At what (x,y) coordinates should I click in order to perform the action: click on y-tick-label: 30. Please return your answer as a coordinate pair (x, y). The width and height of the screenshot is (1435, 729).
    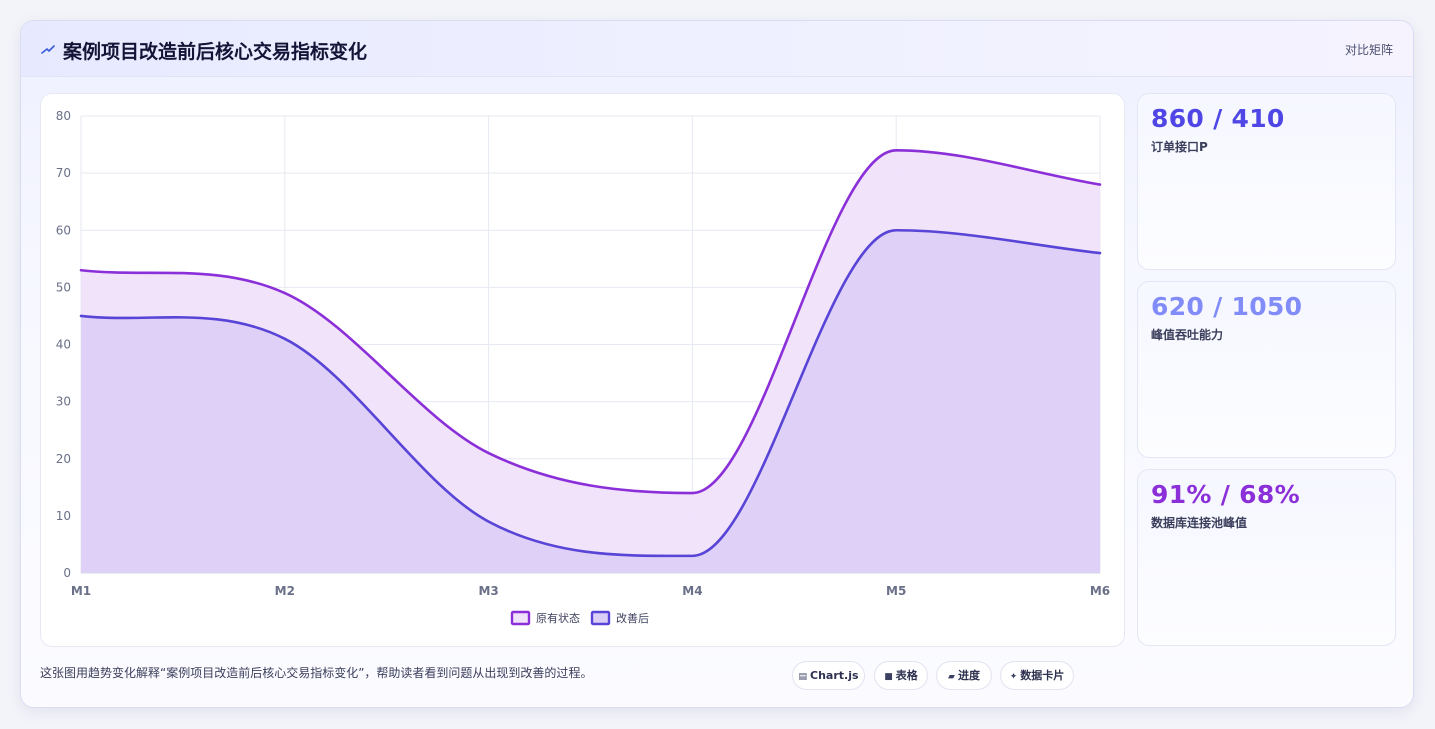
    Looking at the image, I should click on (63, 402).